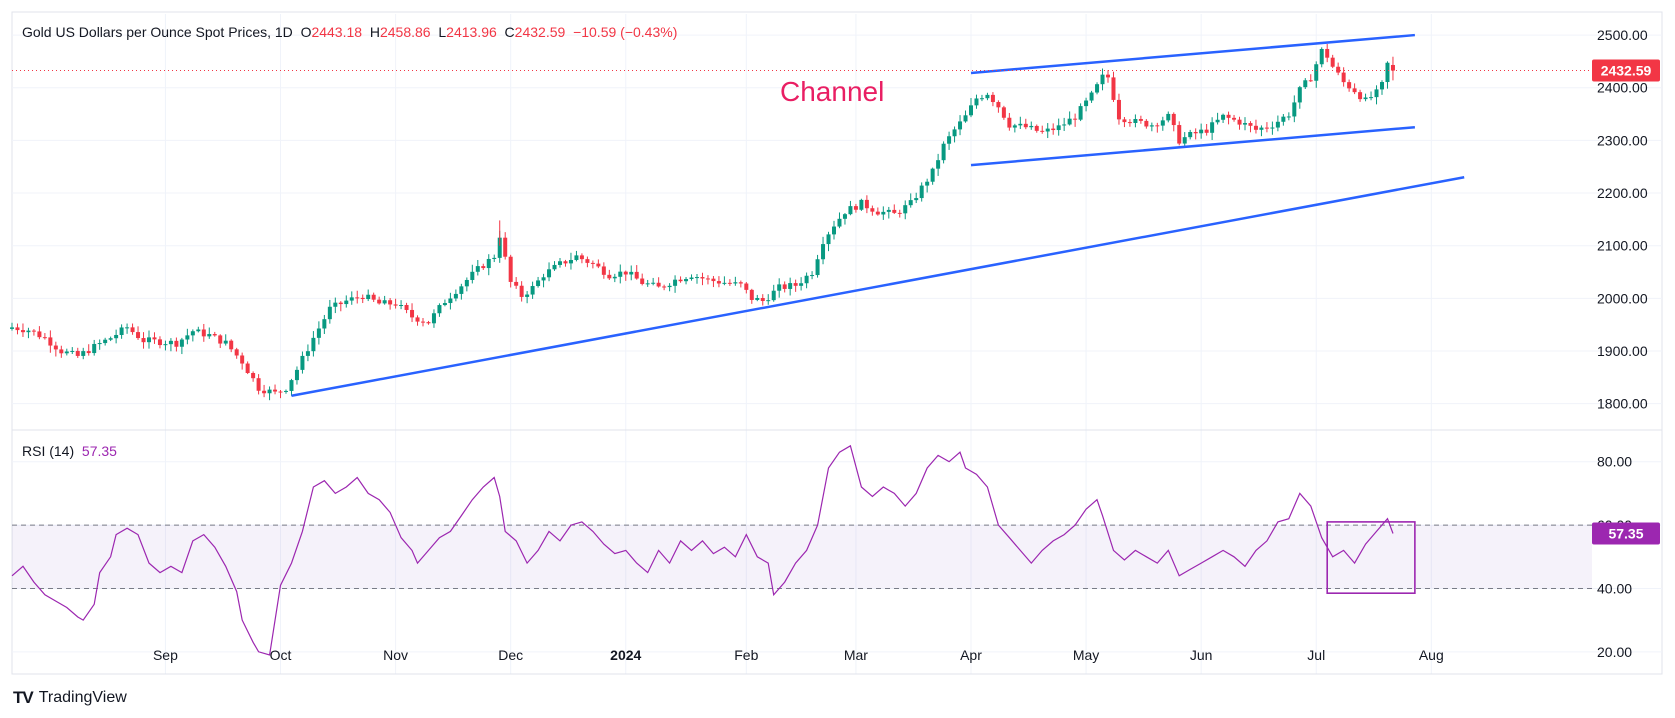 The image size is (1675, 718). What do you see at coordinates (99, 451) in the screenshot?
I see `rsi-legend-value: 57.35` at bounding box center [99, 451].